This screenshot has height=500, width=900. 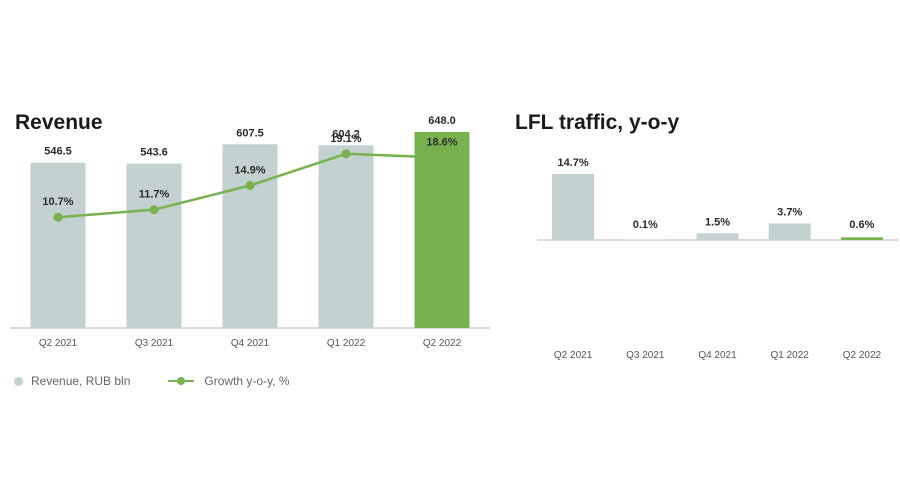 I want to click on lfl-bar-label: 3.7%, so click(x=789, y=212).